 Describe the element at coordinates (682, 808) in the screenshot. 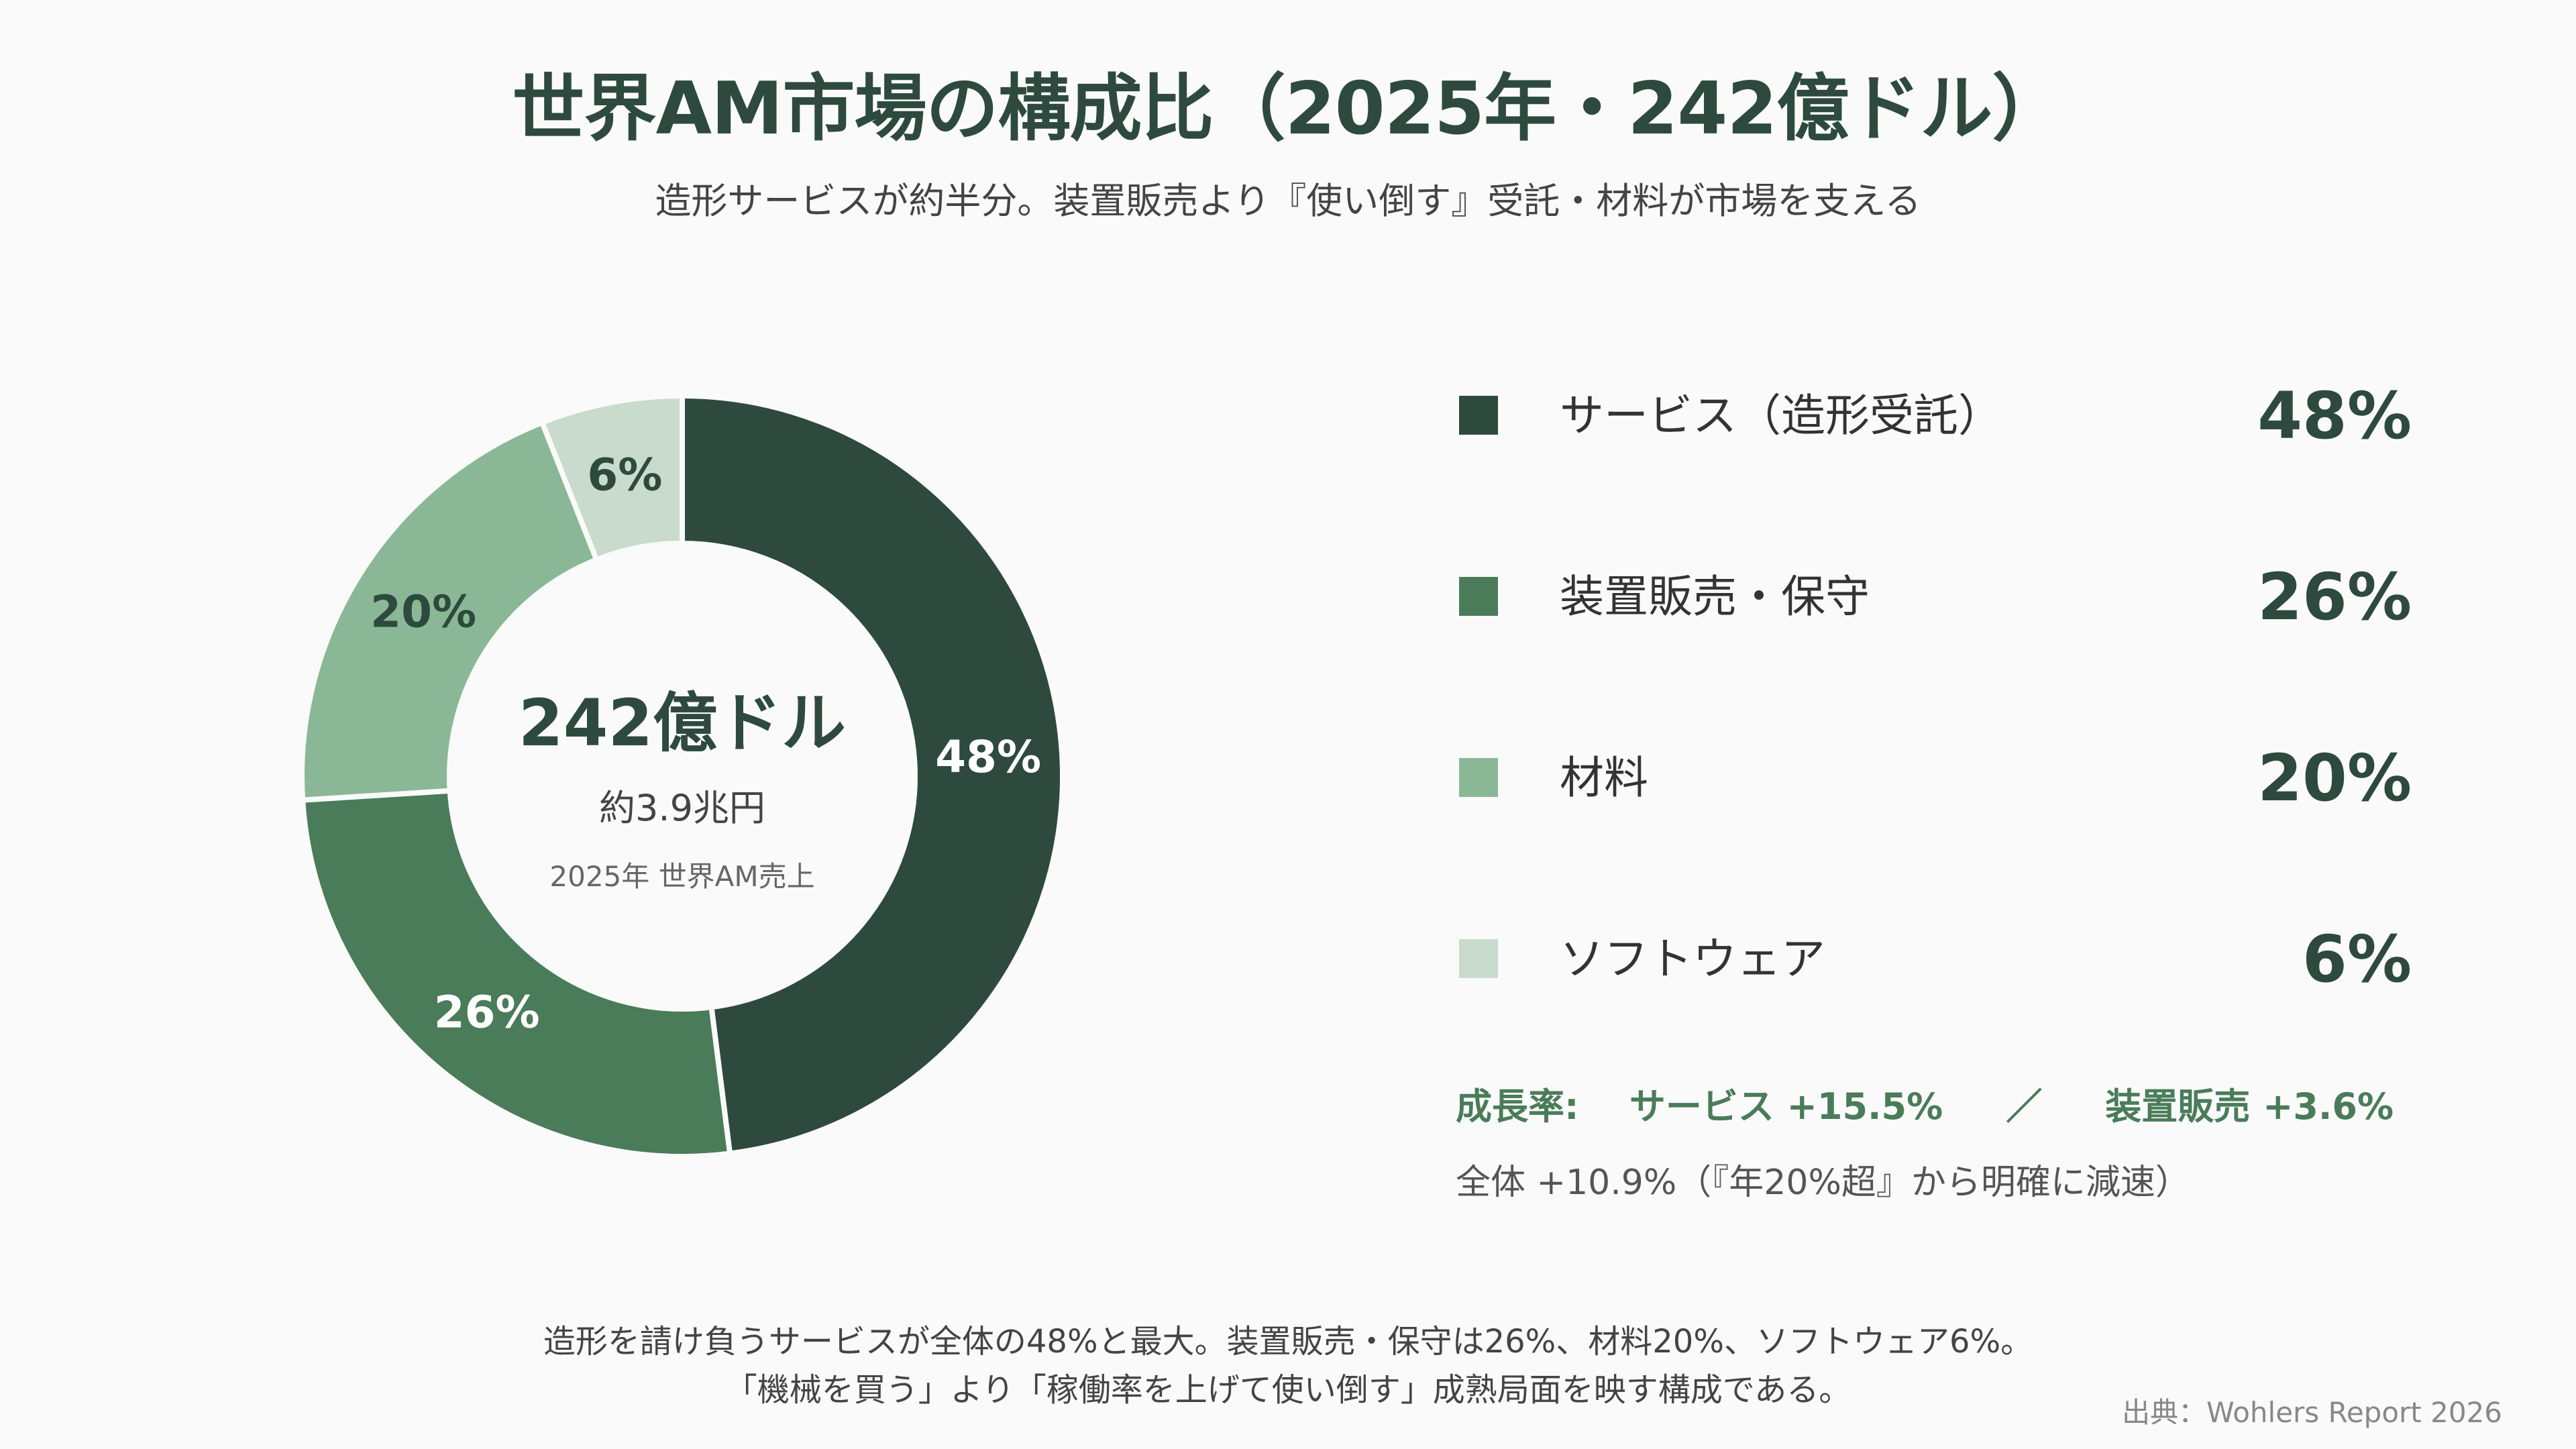

I see `donut-center-yen: 約3.9兆円` at that location.